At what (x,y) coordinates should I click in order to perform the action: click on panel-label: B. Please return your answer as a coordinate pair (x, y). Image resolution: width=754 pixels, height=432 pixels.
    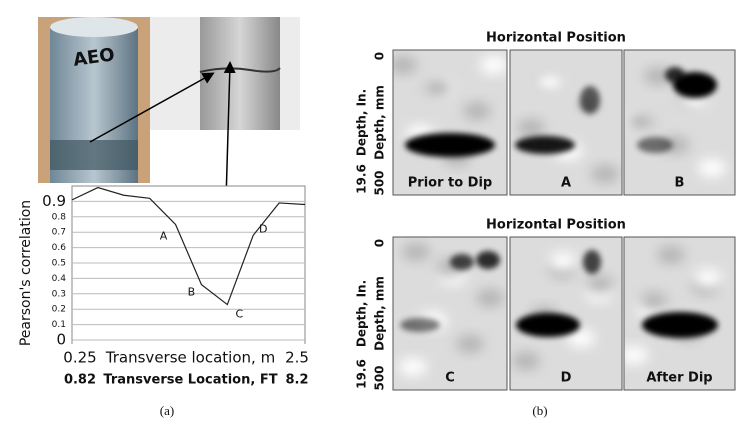
    Looking at the image, I should click on (680, 183).